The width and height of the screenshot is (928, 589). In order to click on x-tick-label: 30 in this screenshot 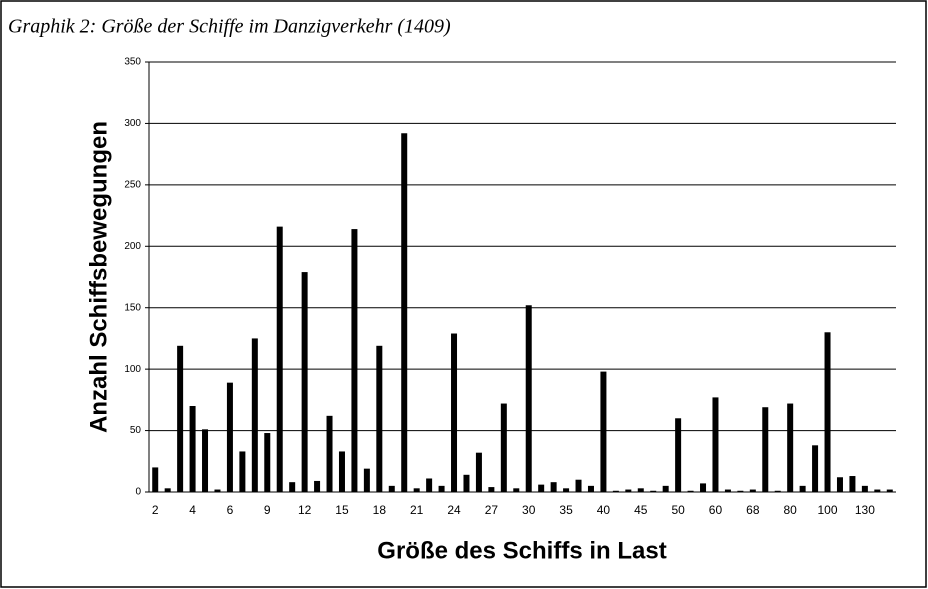, I will do `click(529, 510)`.